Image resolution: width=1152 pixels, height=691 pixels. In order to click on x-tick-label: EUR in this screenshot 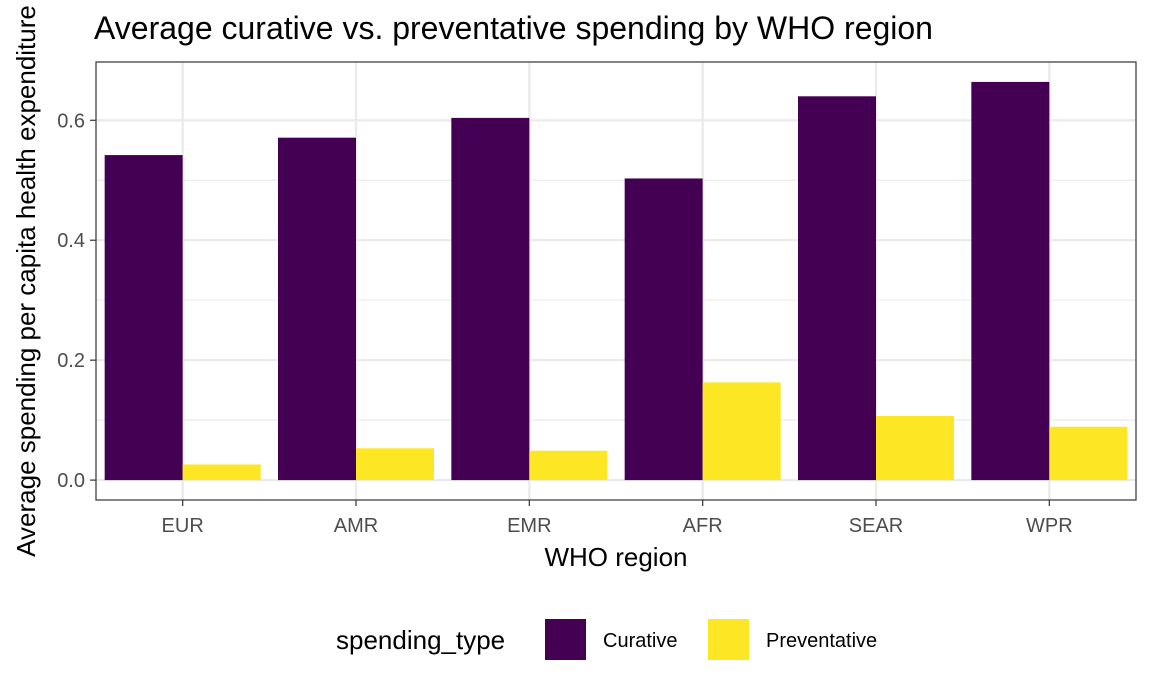, I will do `click(183, 526)`.